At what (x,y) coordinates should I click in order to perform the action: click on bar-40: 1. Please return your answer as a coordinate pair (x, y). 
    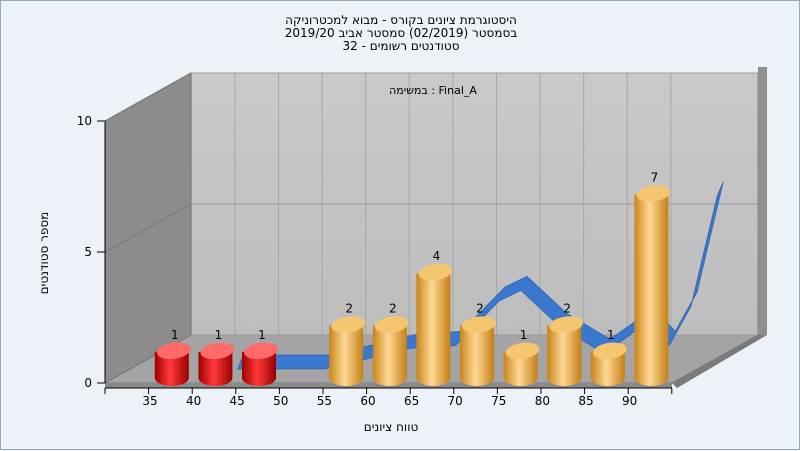
    Looking at the image, I should click on (216, 357).